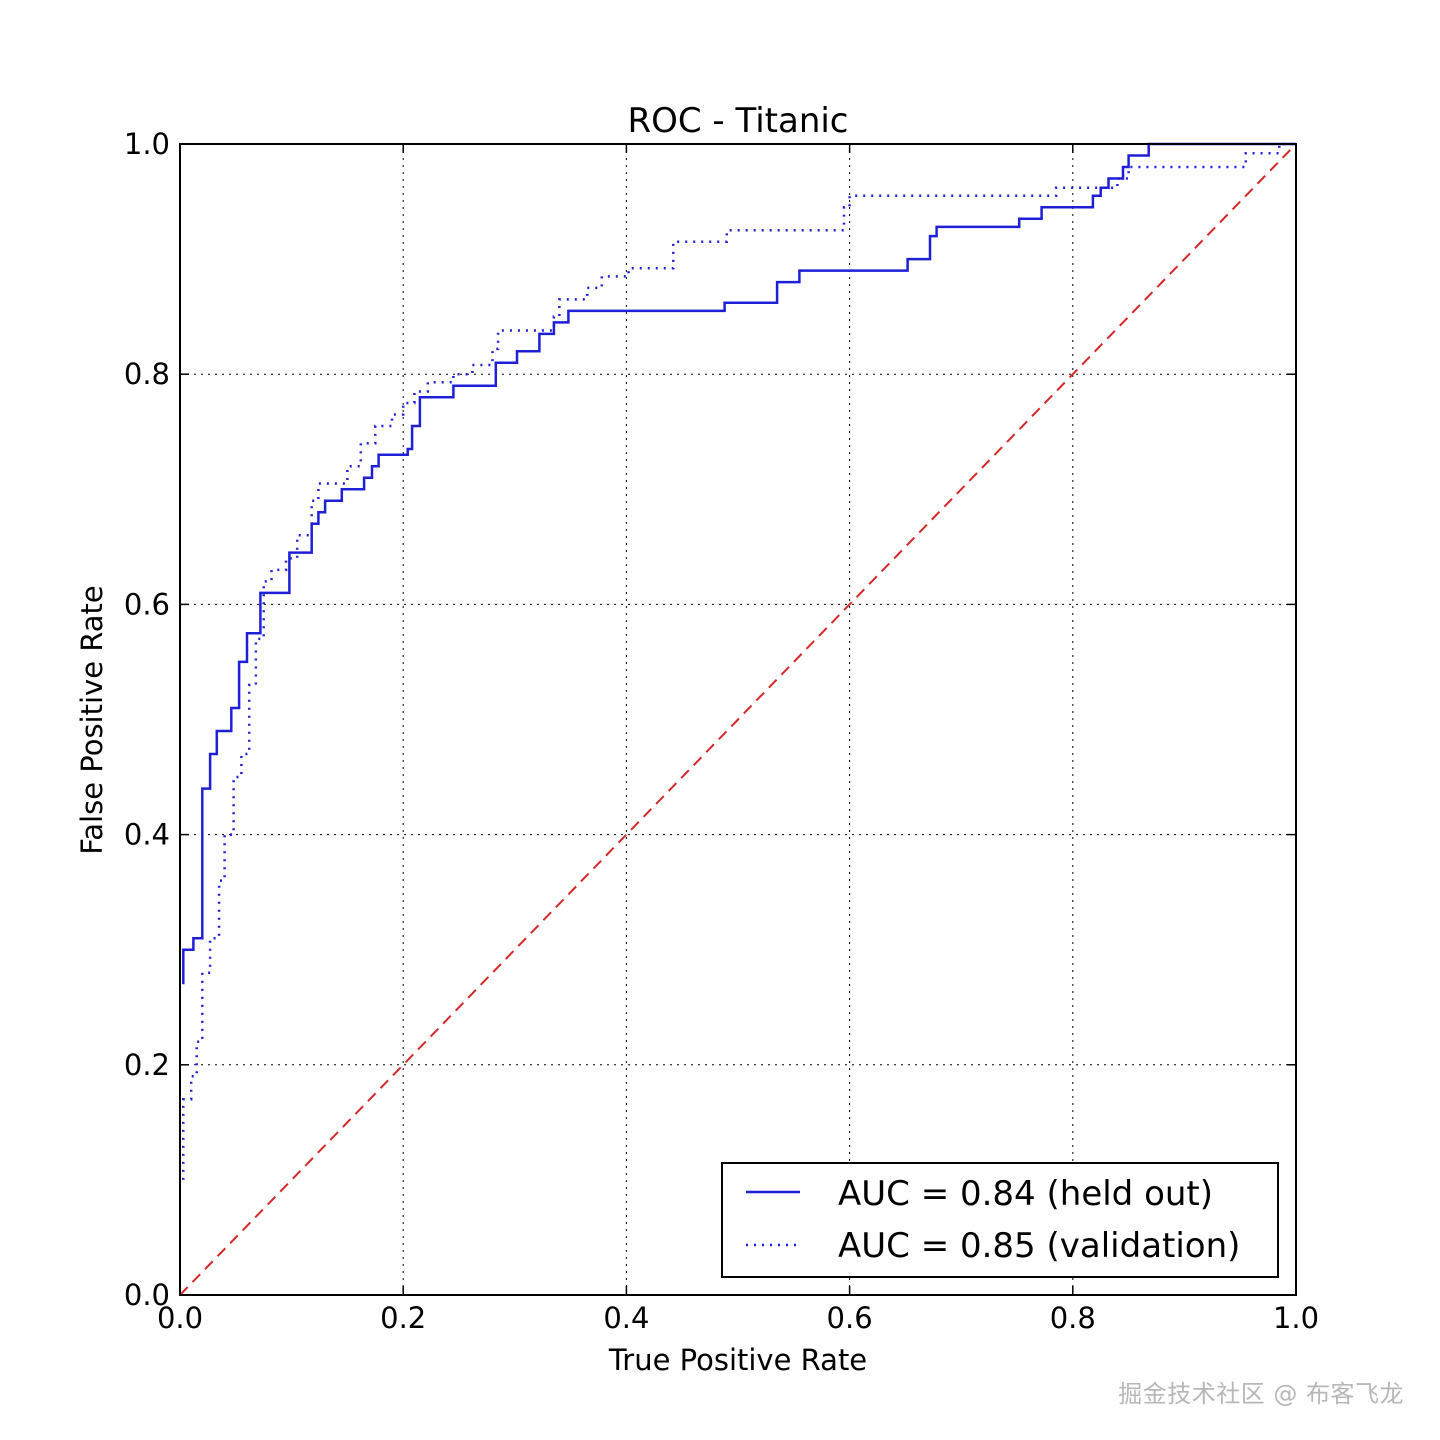 The height and width of the screenshot is (1440, 1440). Describe the element at coordinates (850, 1318) in the screenshot. I see `x-tick-label: 0.6` at that location.